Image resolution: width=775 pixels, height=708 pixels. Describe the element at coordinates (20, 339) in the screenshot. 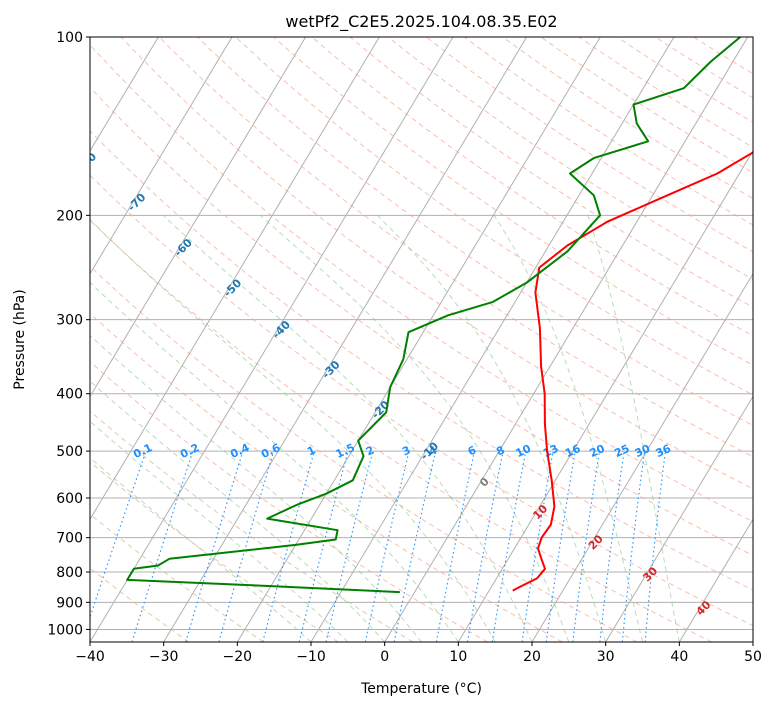

I see `y-axis-label: Pressure (hPa)` at that location.